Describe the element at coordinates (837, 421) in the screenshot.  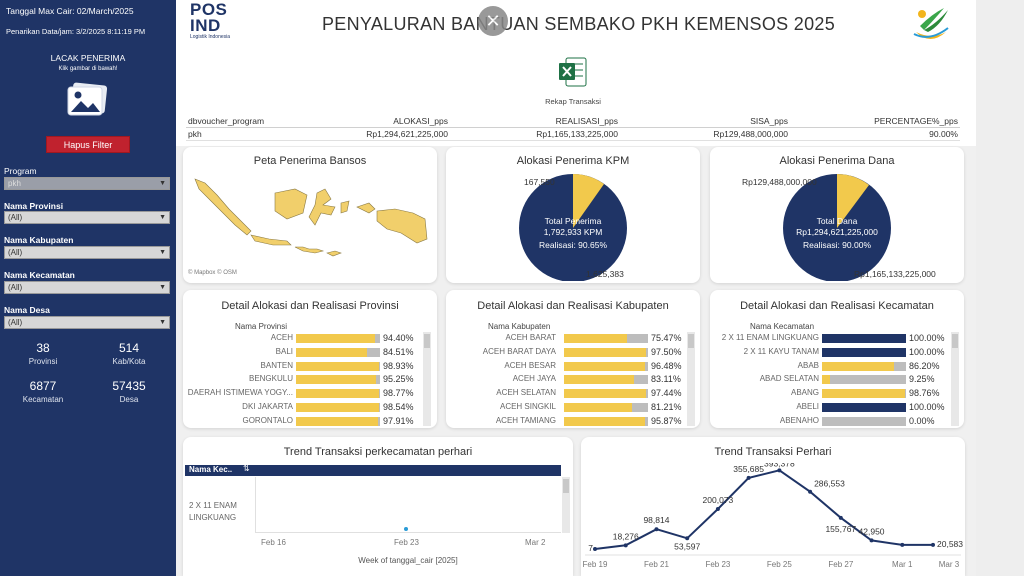
I see `bar-row: ABENAHO 0.00%` at that location.